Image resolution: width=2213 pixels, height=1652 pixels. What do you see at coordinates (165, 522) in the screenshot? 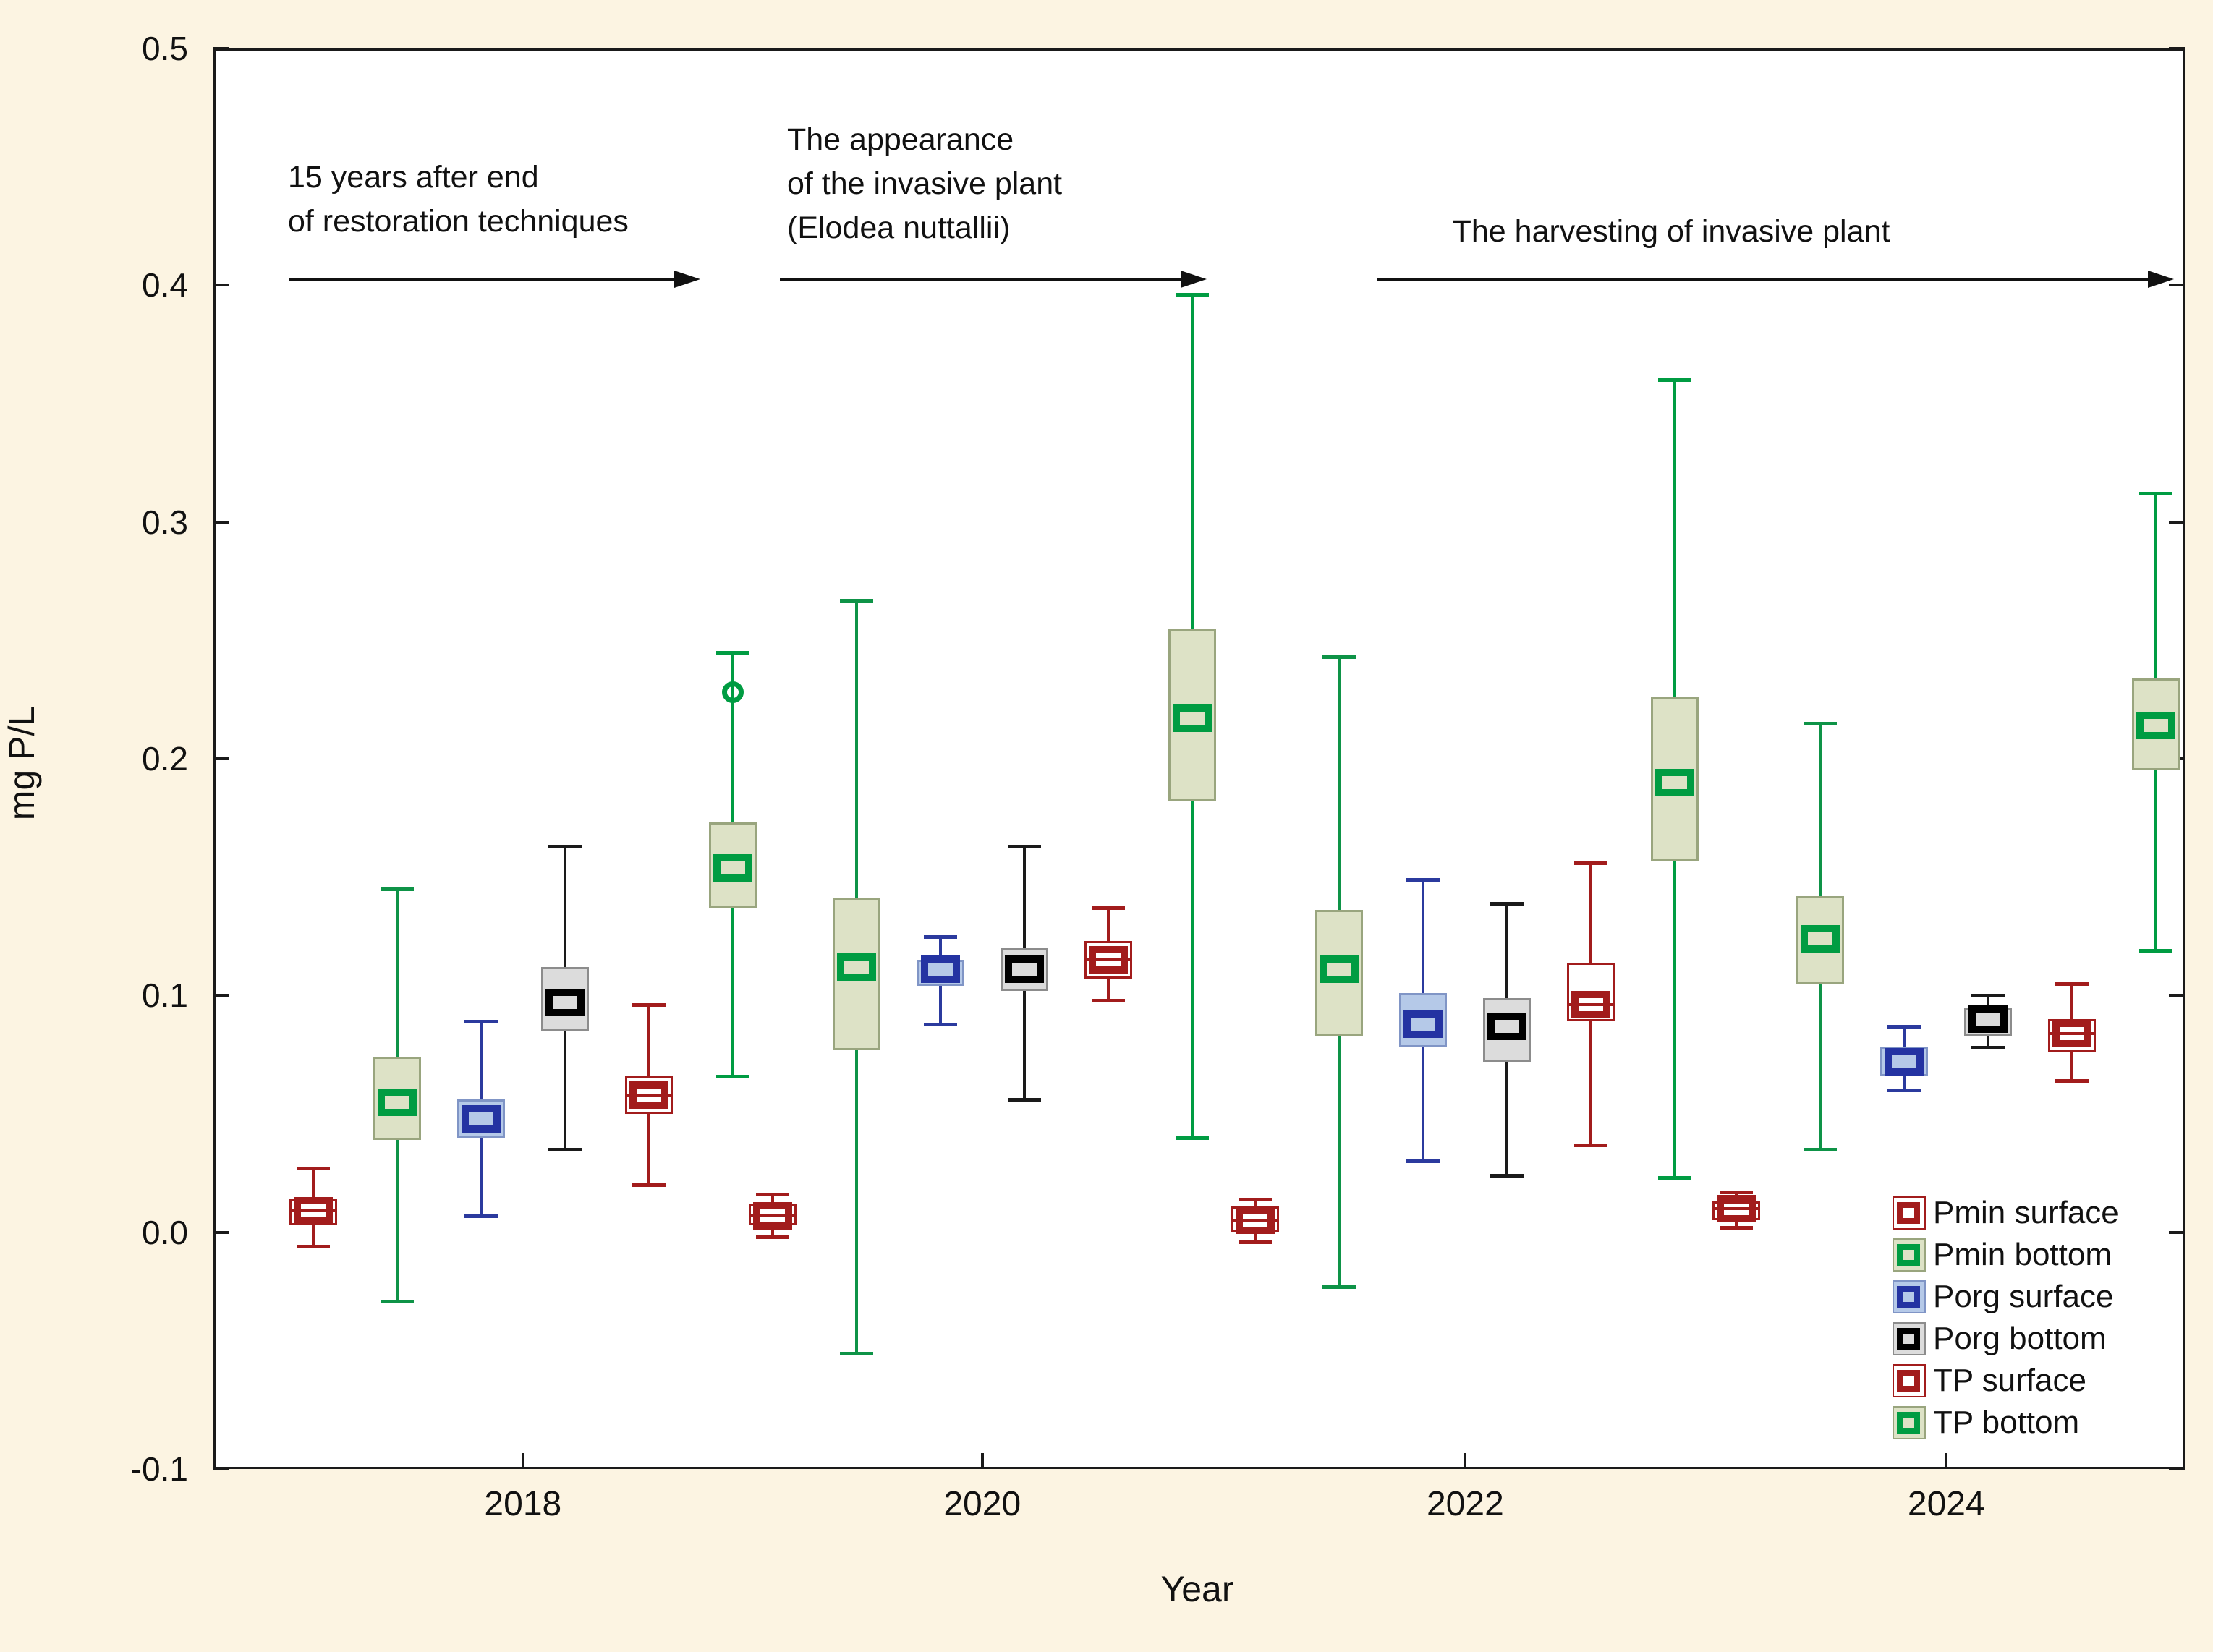
I see `y-tick-label: 0.3` at bounding box center [165, 522].